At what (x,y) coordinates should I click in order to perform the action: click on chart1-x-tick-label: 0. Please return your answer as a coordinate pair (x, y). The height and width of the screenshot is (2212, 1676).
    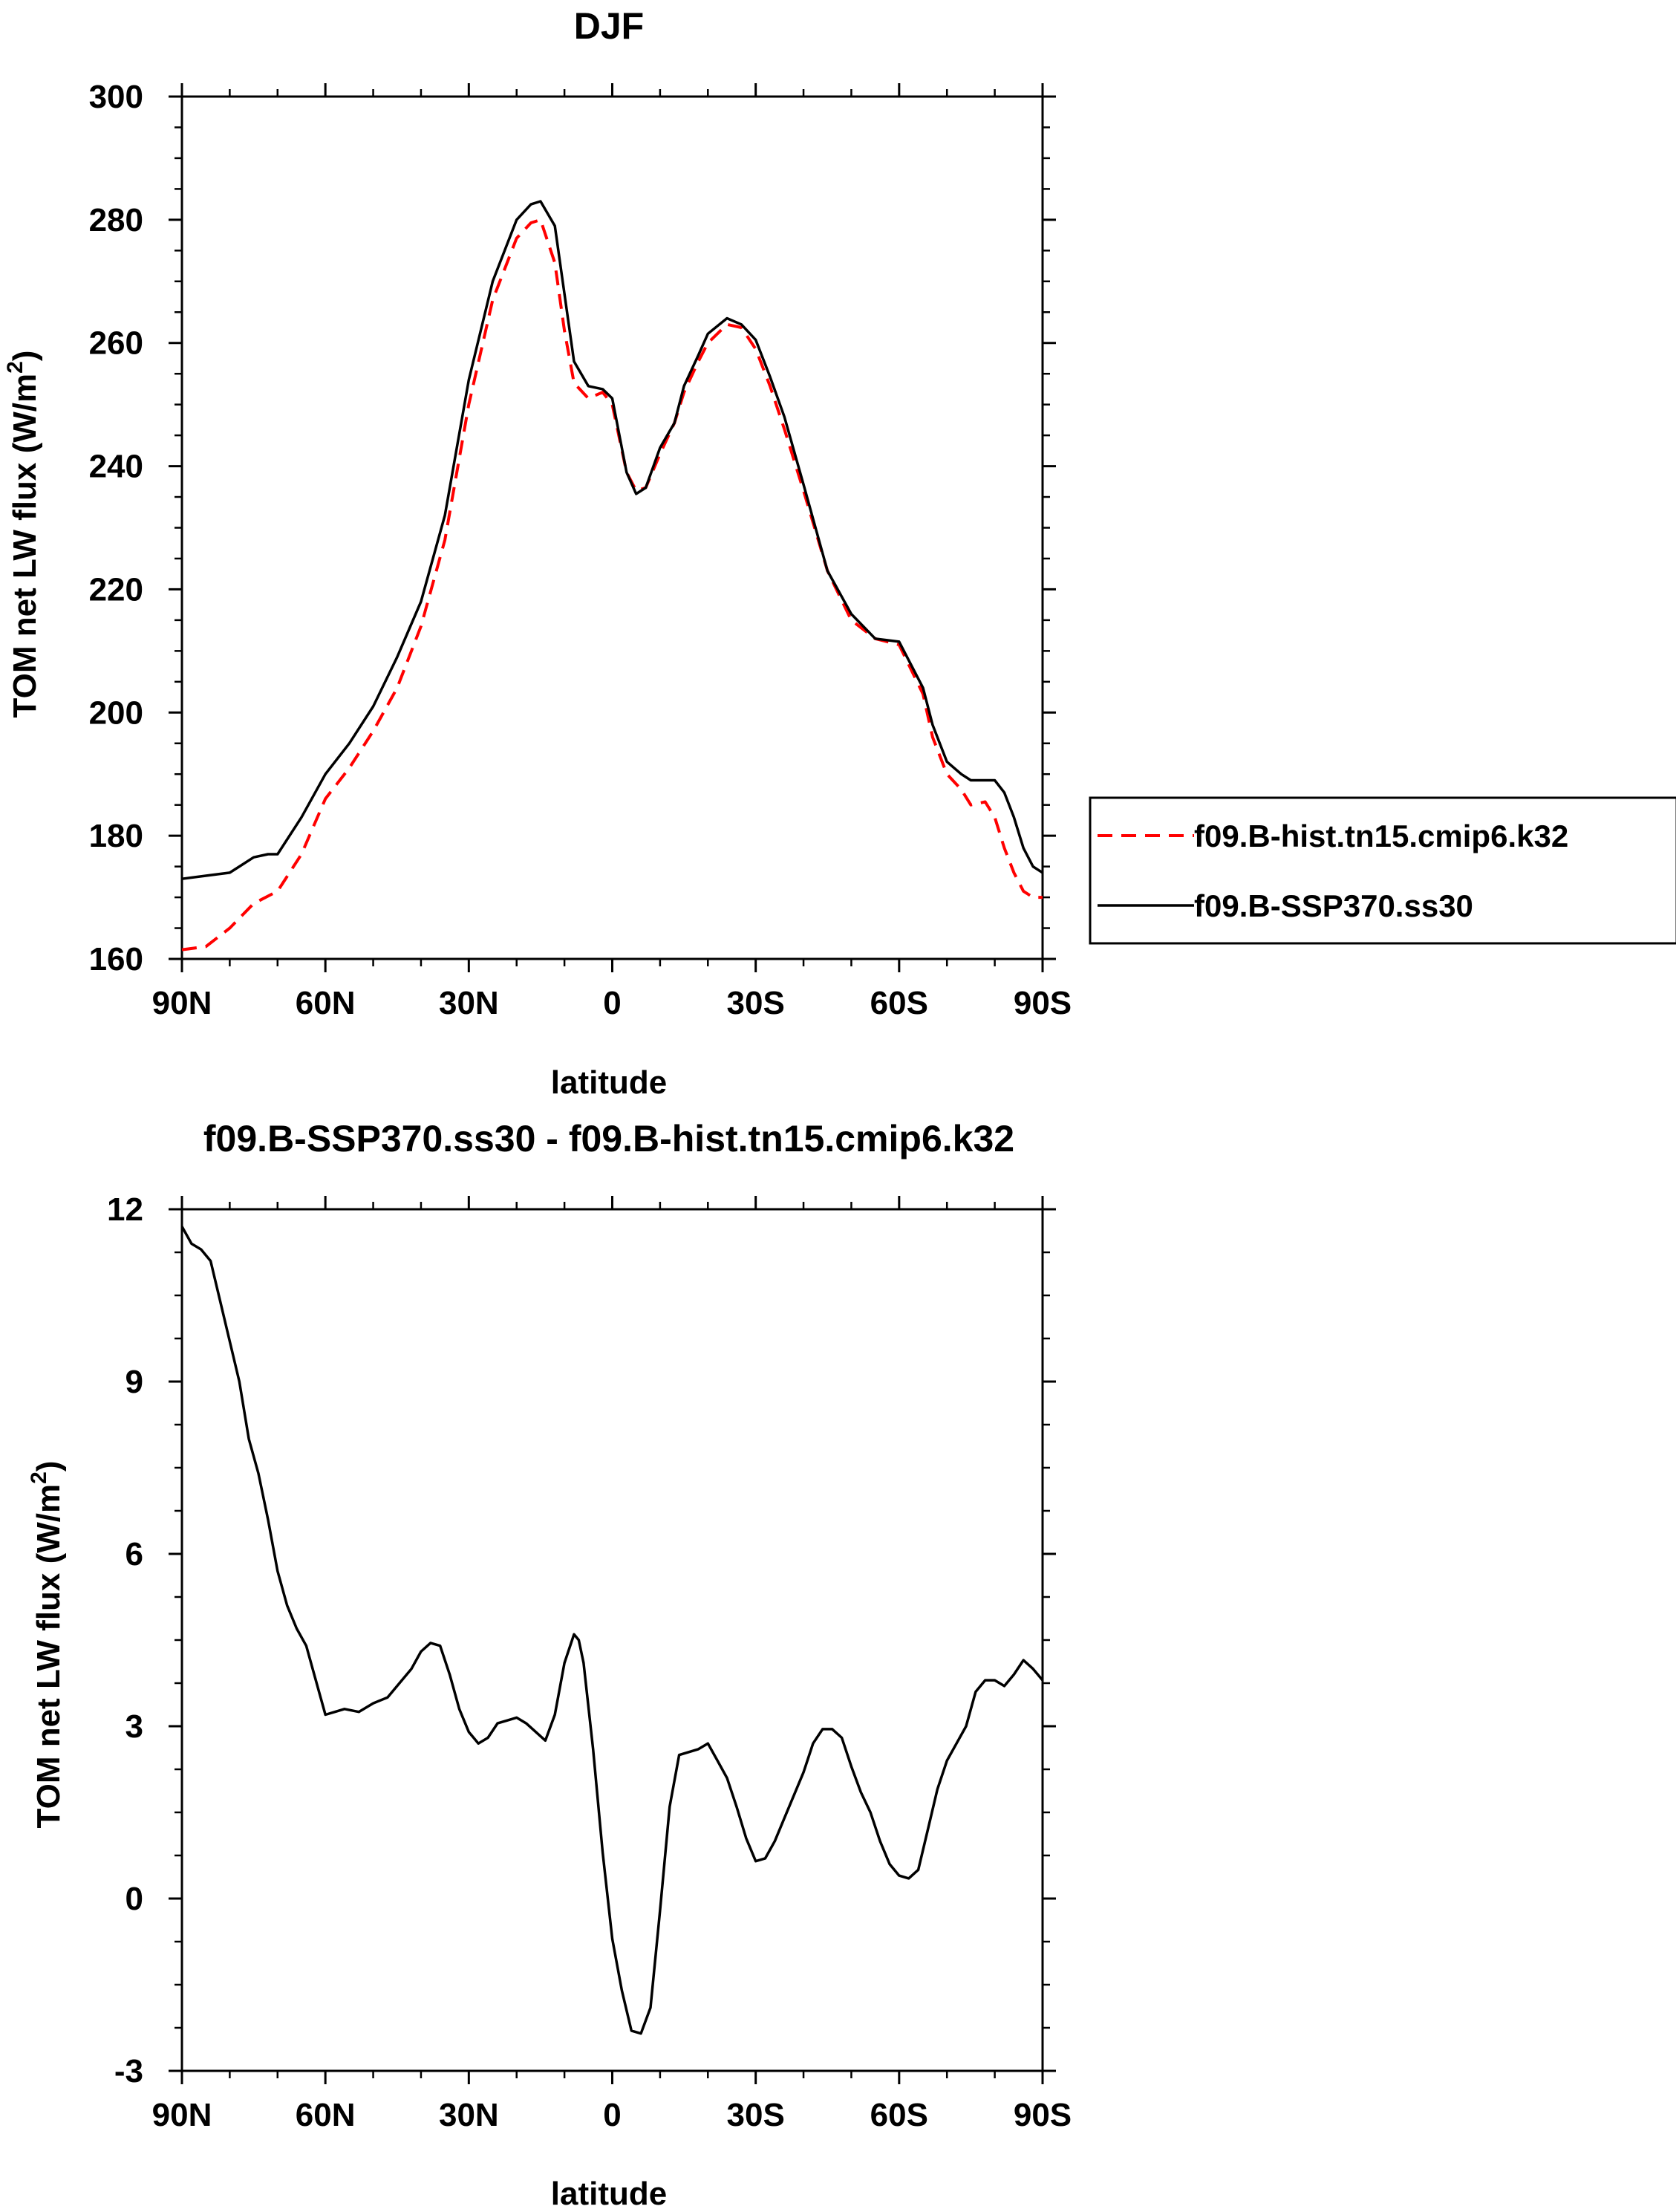
    Looking at the image, I should click on (612, 2115).